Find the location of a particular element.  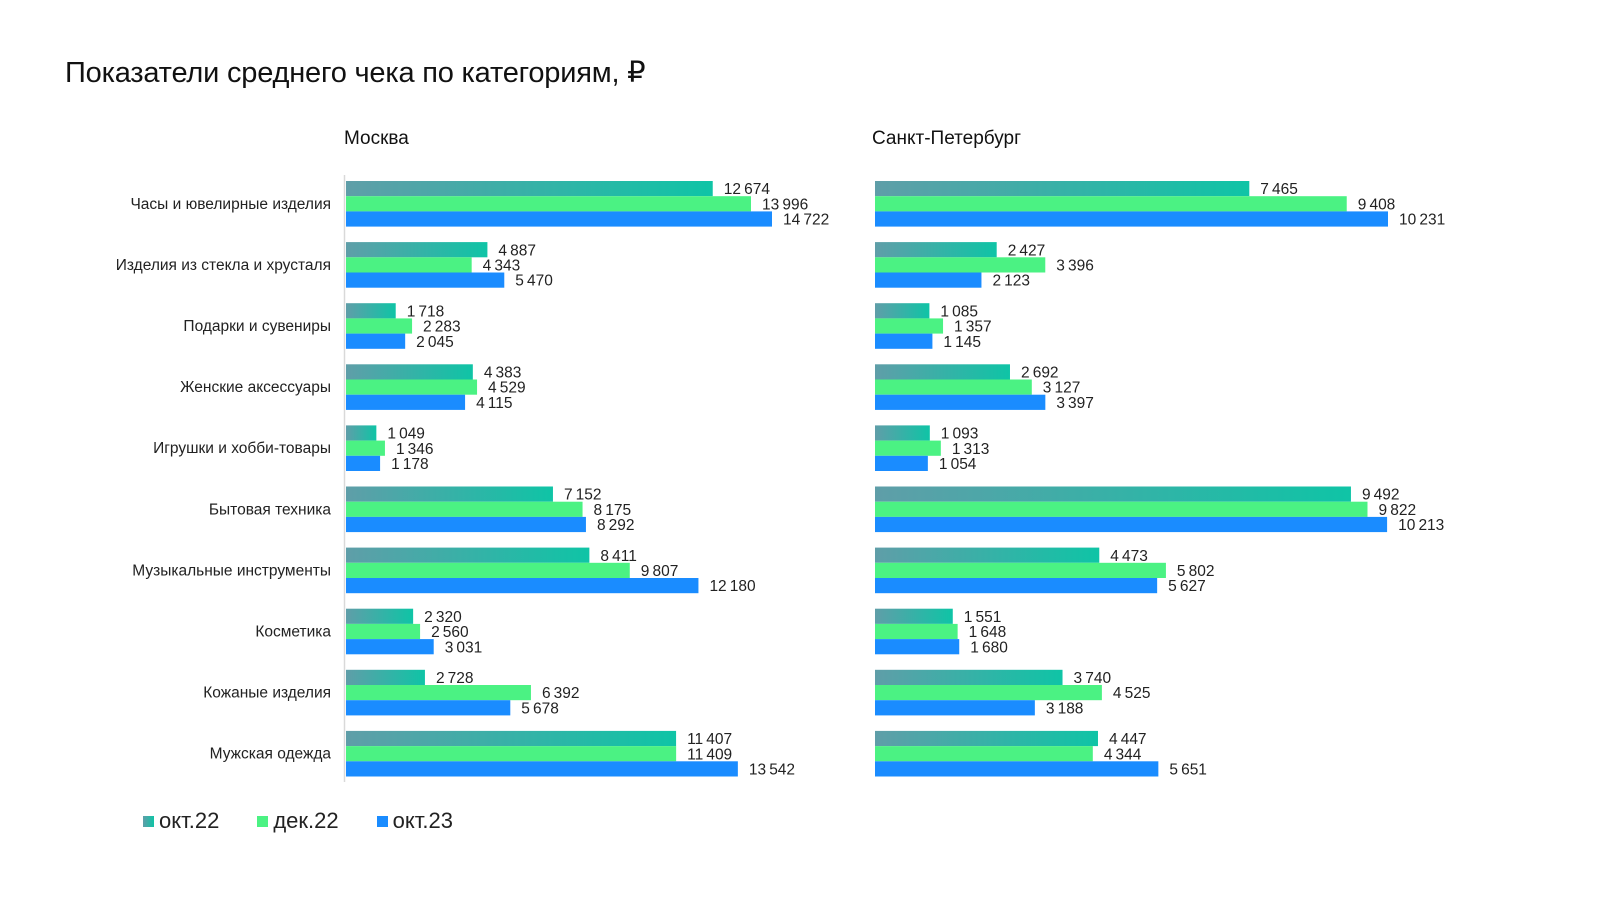

legend: окт.22 дек.22 окт.23 is located at coordinates (298, 821).